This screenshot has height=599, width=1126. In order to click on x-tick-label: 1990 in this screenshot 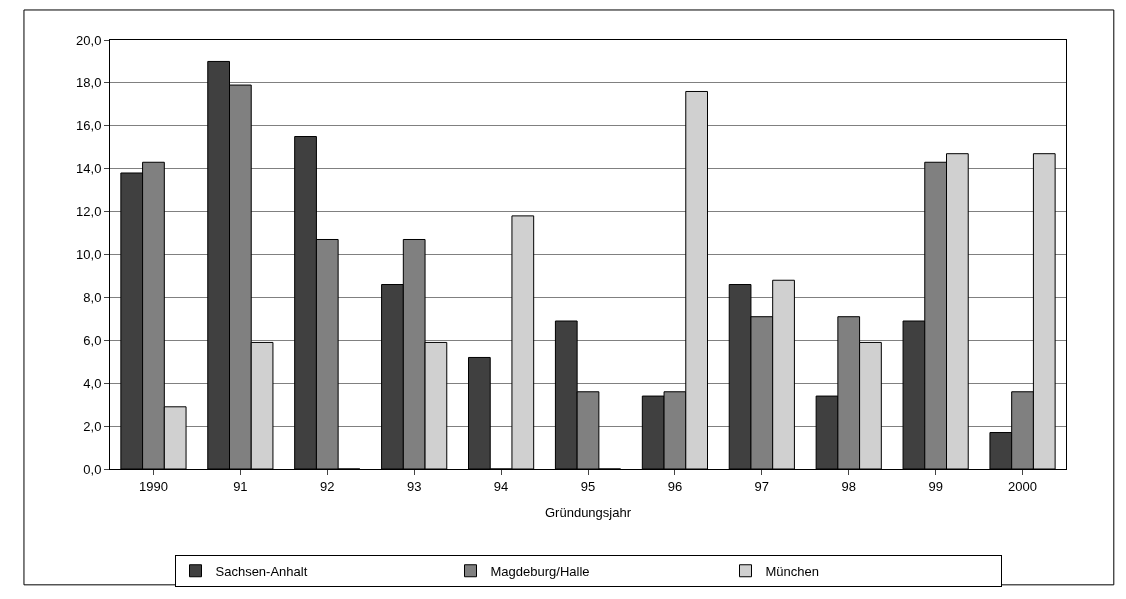, I will do `click(153, 486)`.